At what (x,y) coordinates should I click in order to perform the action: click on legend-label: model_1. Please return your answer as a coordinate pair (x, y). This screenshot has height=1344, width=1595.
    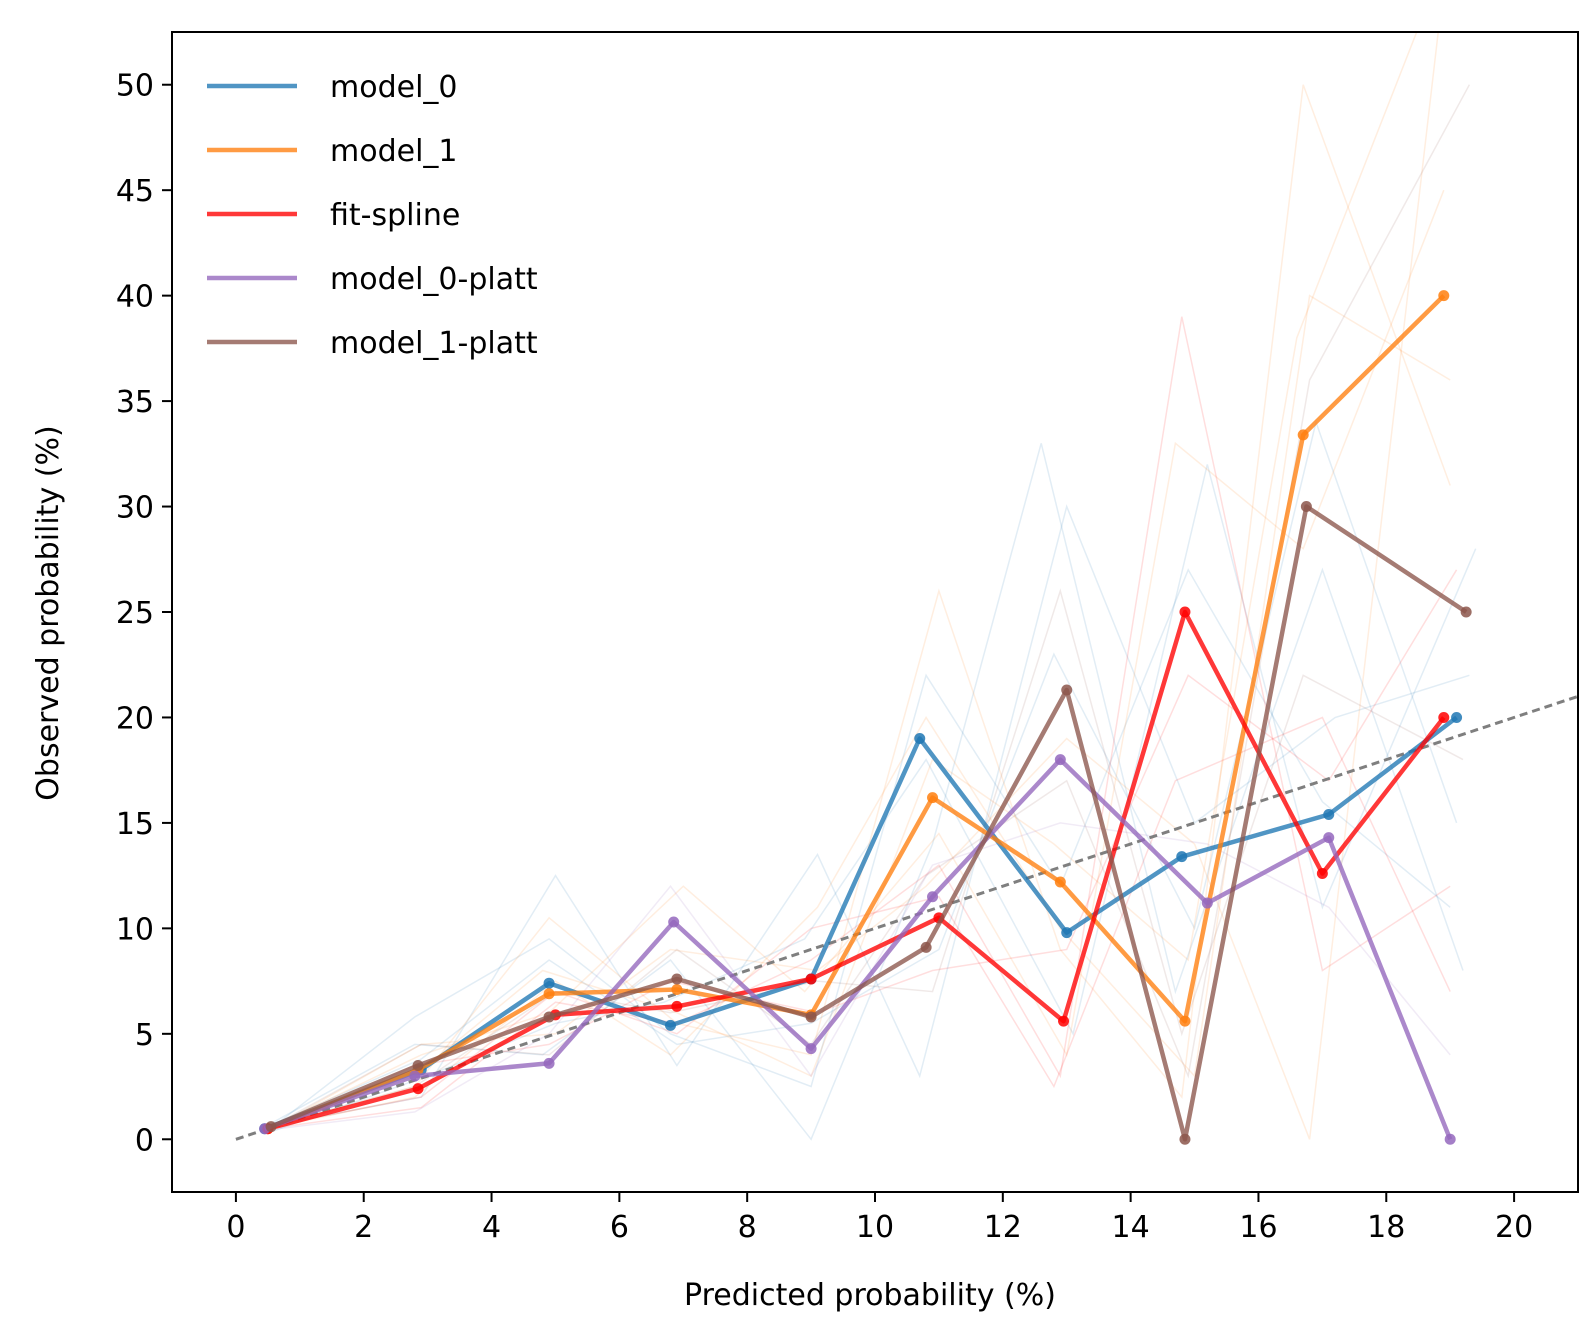
    Looking at the image, I should click on (394, 151).